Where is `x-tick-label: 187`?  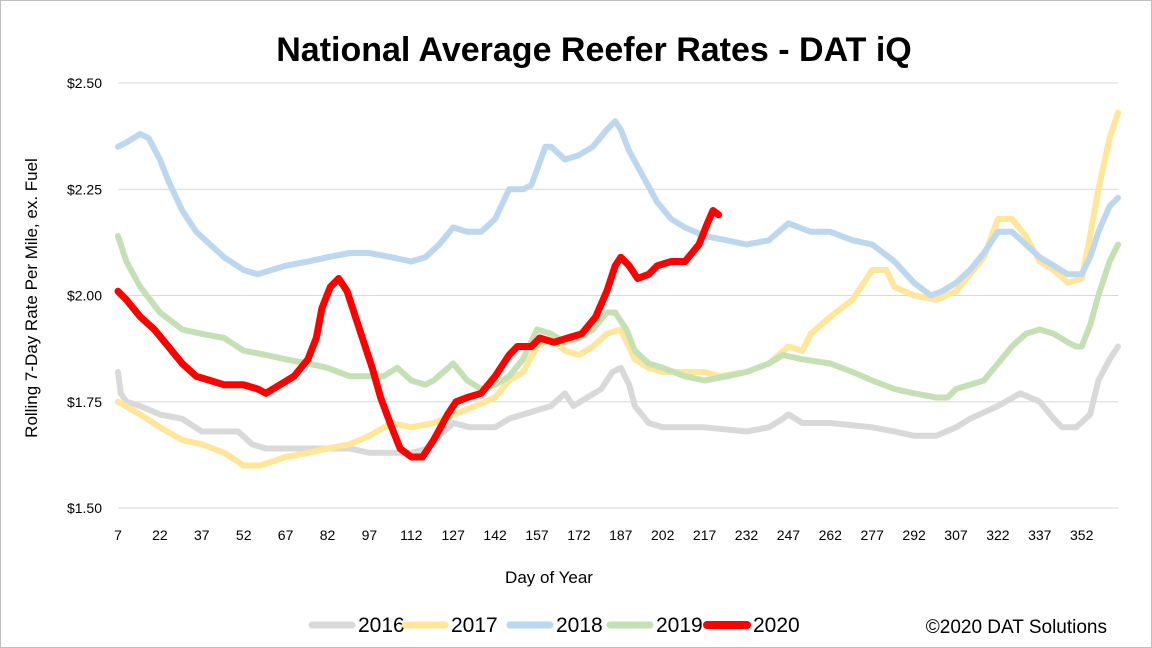 x-tick-label: 187 is located at coordinates (621, 535).